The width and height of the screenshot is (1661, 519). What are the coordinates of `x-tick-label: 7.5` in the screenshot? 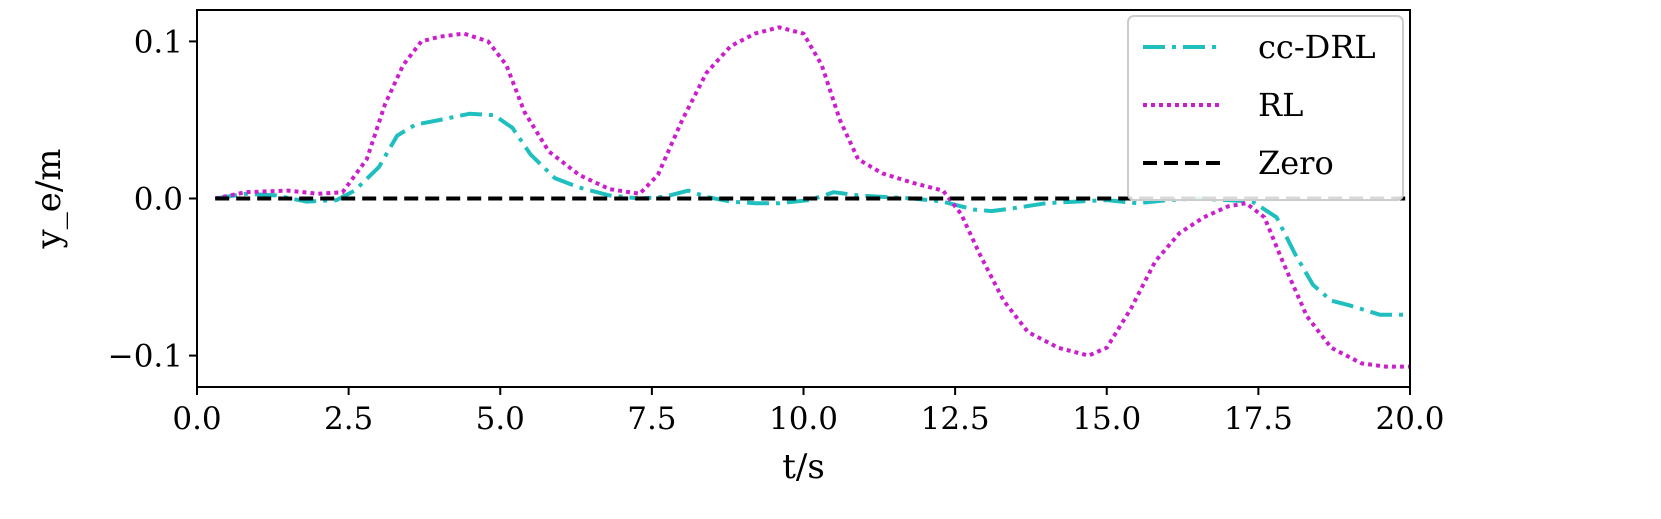 It's located at (651, 419).